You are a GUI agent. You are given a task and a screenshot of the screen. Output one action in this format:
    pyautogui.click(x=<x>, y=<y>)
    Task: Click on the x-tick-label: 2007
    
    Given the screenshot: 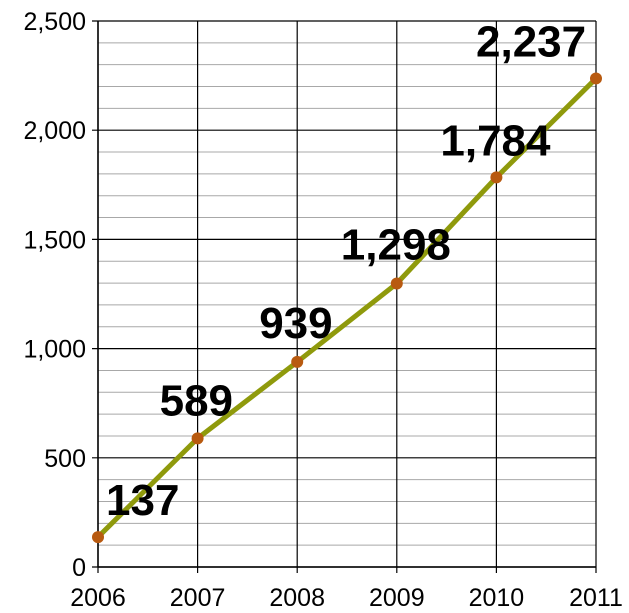 What is the action you would take?
    pyautogui.click(x=198, y=598)
    